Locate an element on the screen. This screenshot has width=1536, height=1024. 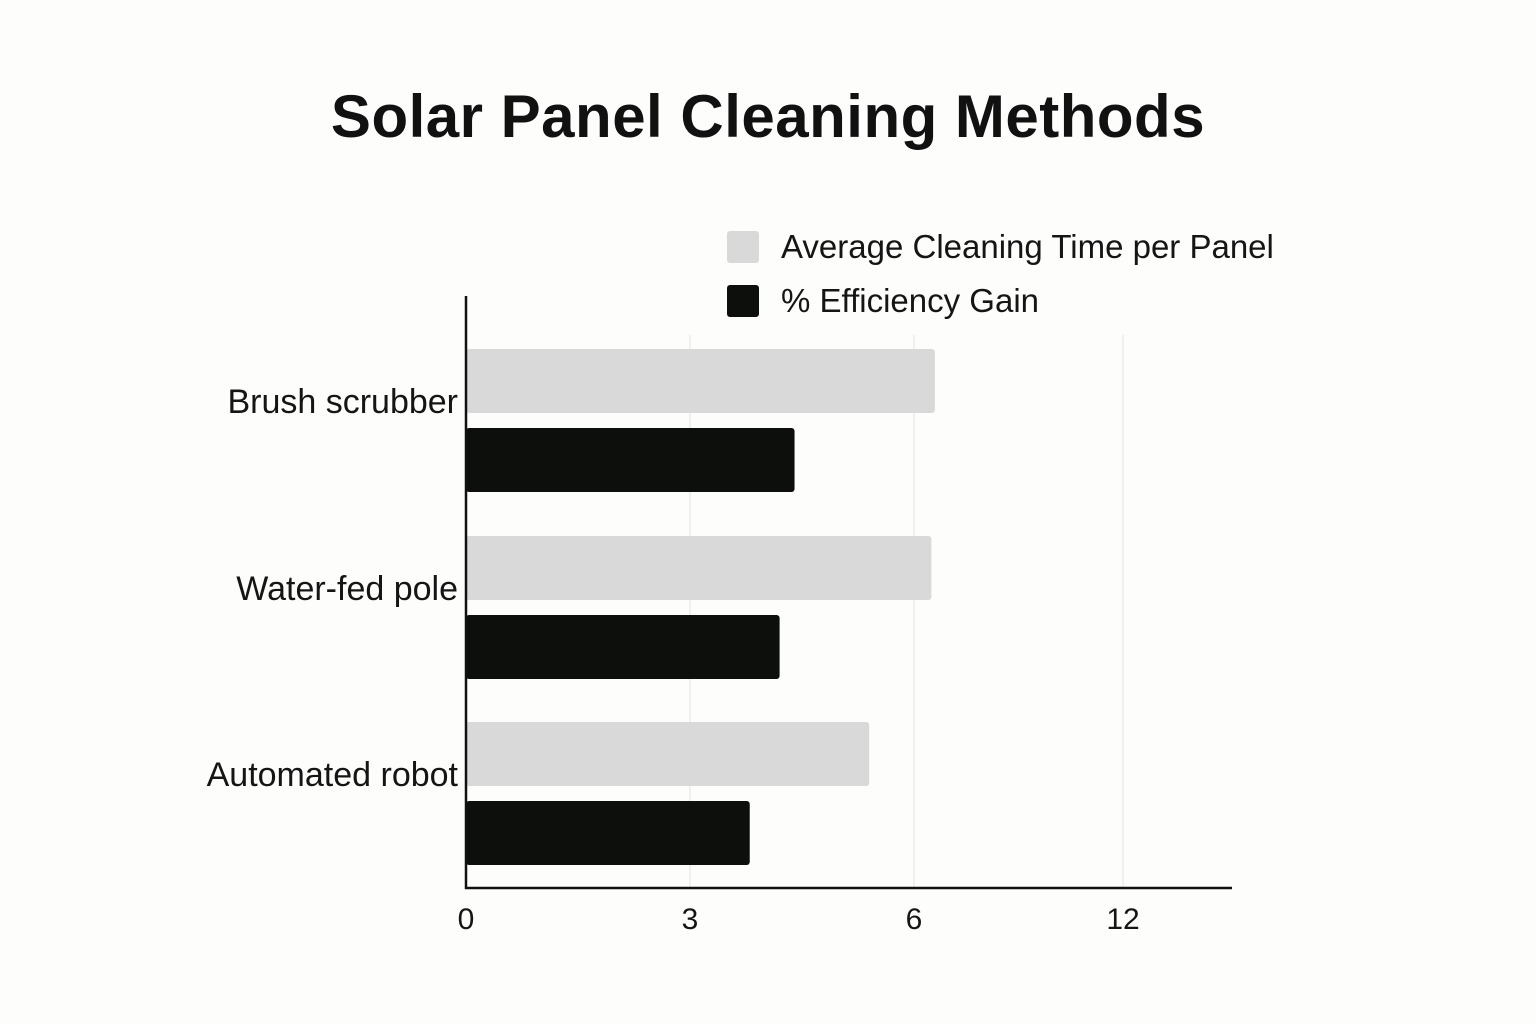
legend-label-cleaning-time: Average Cleaning Time per Panel is located at coordinates (1027, 246).